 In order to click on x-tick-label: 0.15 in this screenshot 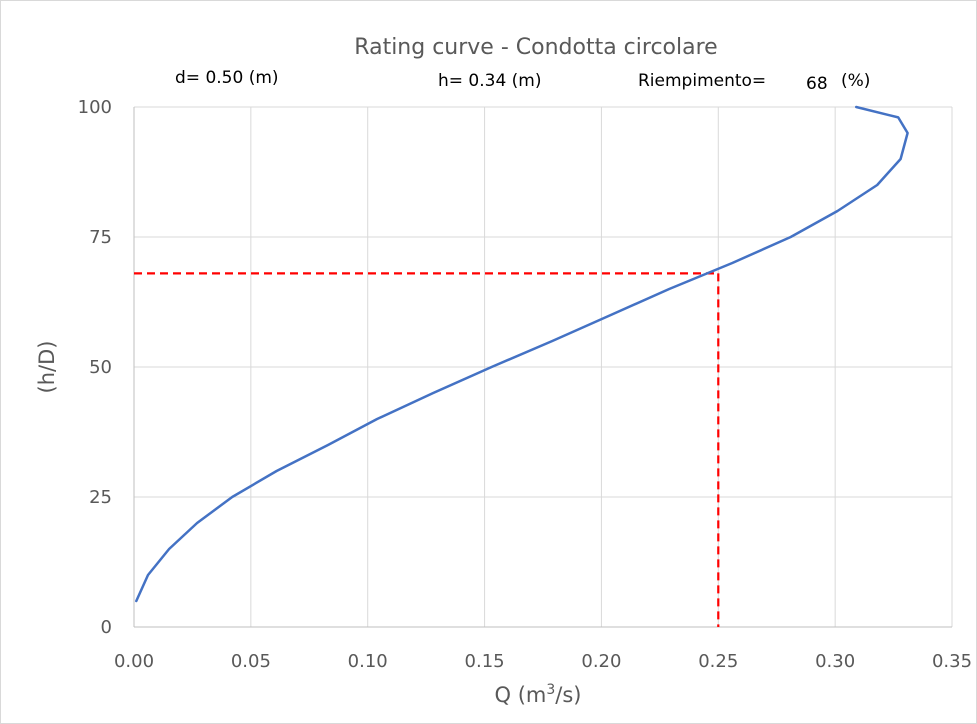, I will do `click(485, 661)`.